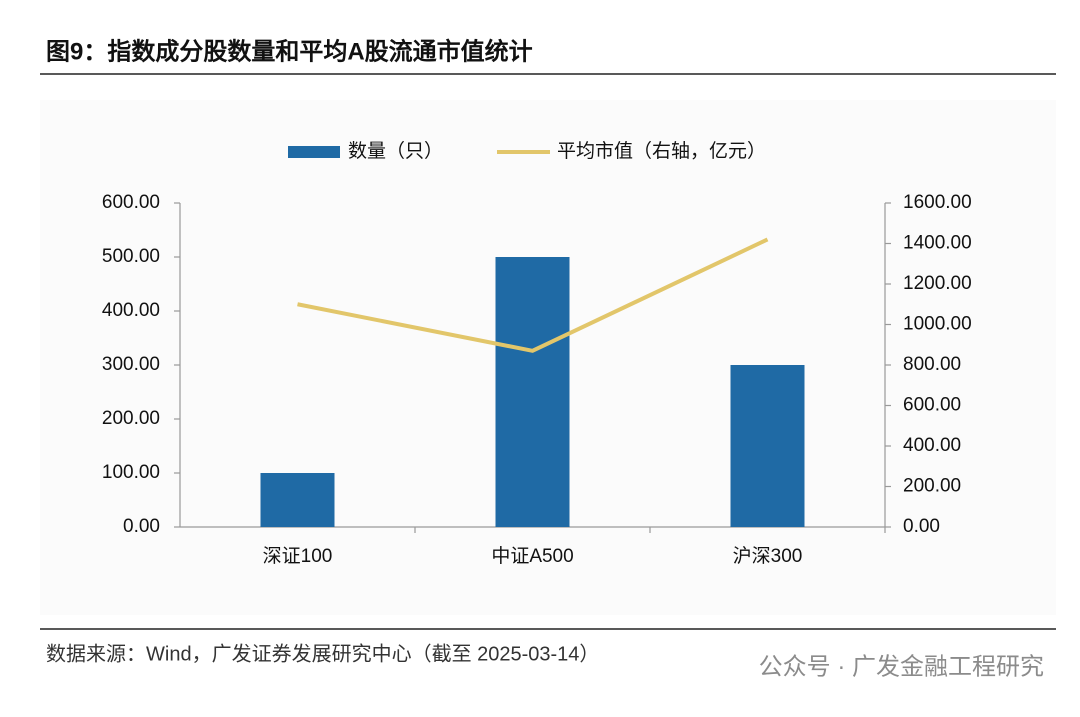 The width and height of the screenshot is (1080, 717). I want to click on y-tick-label: 600.00, so click(131, 202).